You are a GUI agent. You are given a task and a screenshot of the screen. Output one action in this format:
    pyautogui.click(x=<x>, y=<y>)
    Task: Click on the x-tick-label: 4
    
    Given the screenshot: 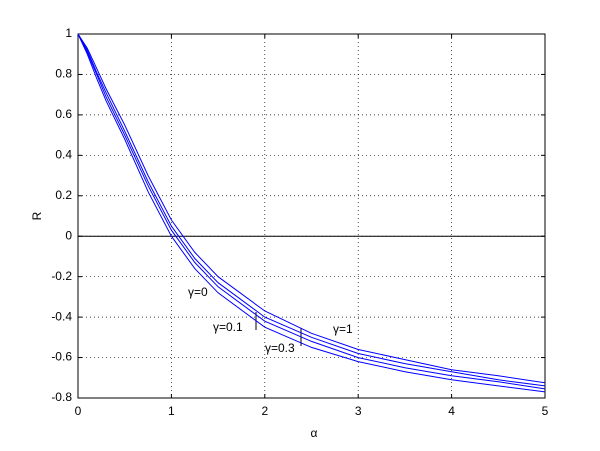 What is the action you would take?
    pyautogui.click(x=451, y=411)
    